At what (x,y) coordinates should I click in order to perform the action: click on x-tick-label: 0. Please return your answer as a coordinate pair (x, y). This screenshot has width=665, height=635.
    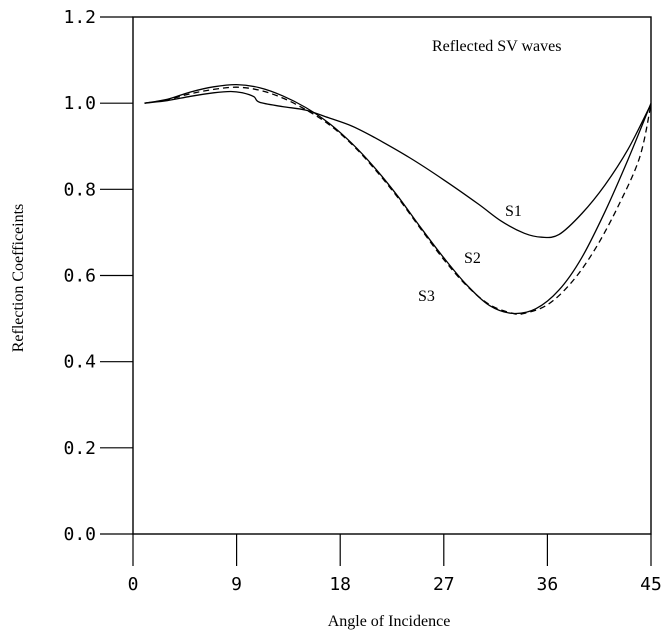
    Looking at the image, I should click on (133, 584).